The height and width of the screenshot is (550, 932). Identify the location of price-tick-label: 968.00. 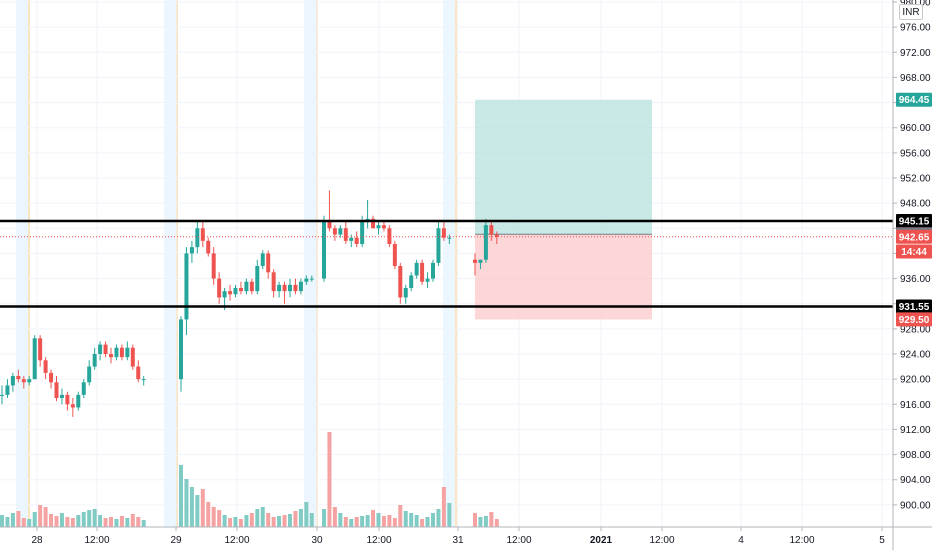
(915, 78).